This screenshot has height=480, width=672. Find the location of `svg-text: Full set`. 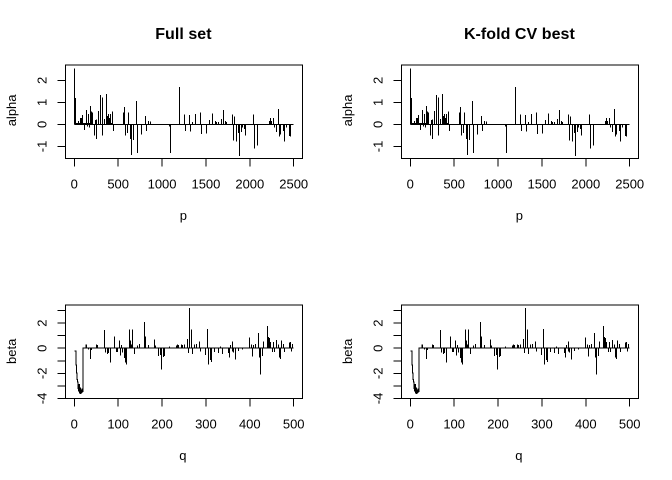

svg-text: Full set is located at coordinates (183, 34).